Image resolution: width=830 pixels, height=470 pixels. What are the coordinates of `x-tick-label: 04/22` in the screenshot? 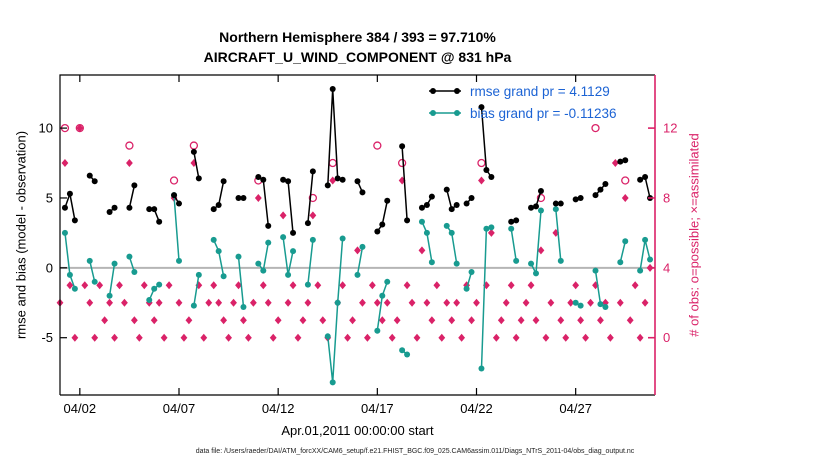 It's located at (476, 408).